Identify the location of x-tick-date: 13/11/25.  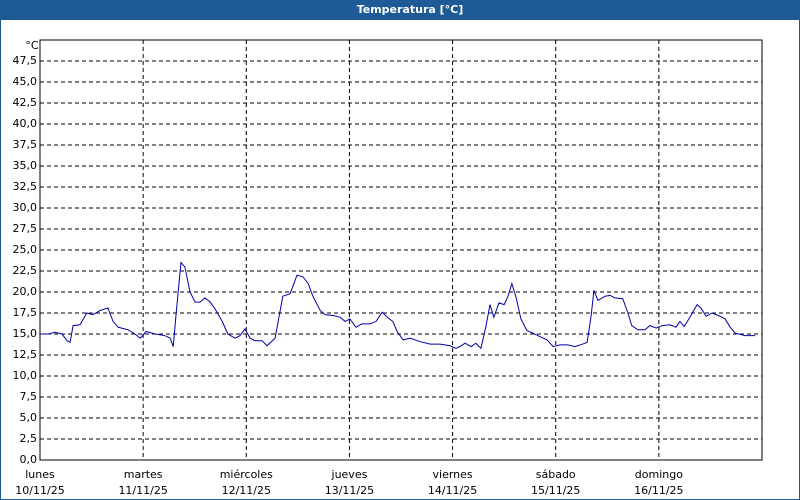
(349, 490).